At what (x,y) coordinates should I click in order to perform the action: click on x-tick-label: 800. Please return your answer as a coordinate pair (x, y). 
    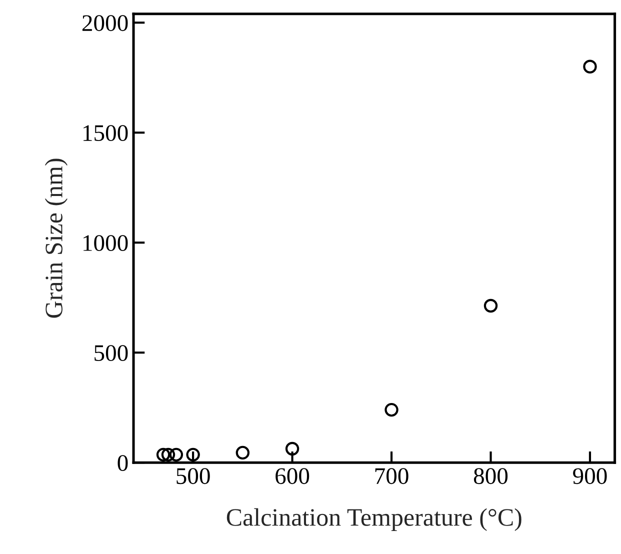
    Looking at the image, I should click on (491, 476).